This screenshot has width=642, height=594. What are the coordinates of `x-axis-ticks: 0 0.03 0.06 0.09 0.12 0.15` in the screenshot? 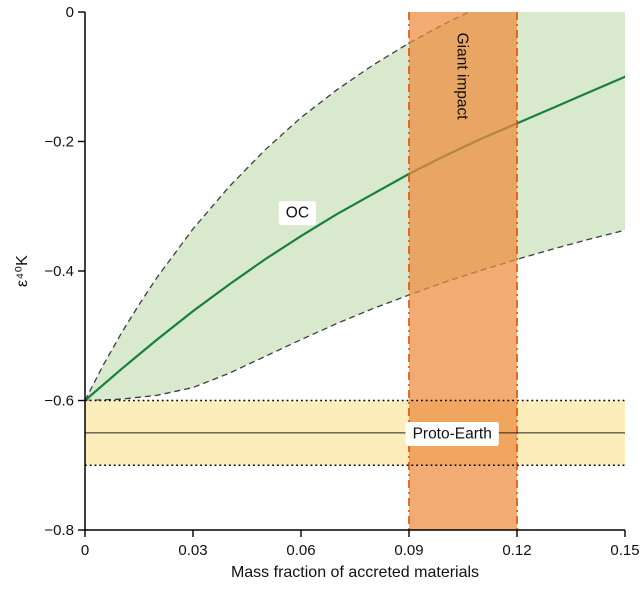 It's located at (360, 544).